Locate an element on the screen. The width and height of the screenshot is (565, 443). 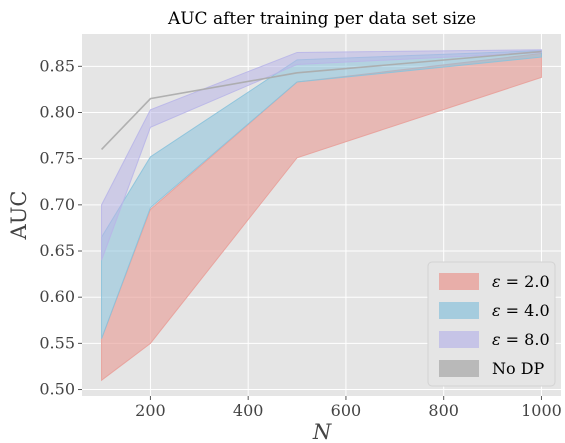
chart-title: AUC after training per data set size is located at coordinates (321, 19).